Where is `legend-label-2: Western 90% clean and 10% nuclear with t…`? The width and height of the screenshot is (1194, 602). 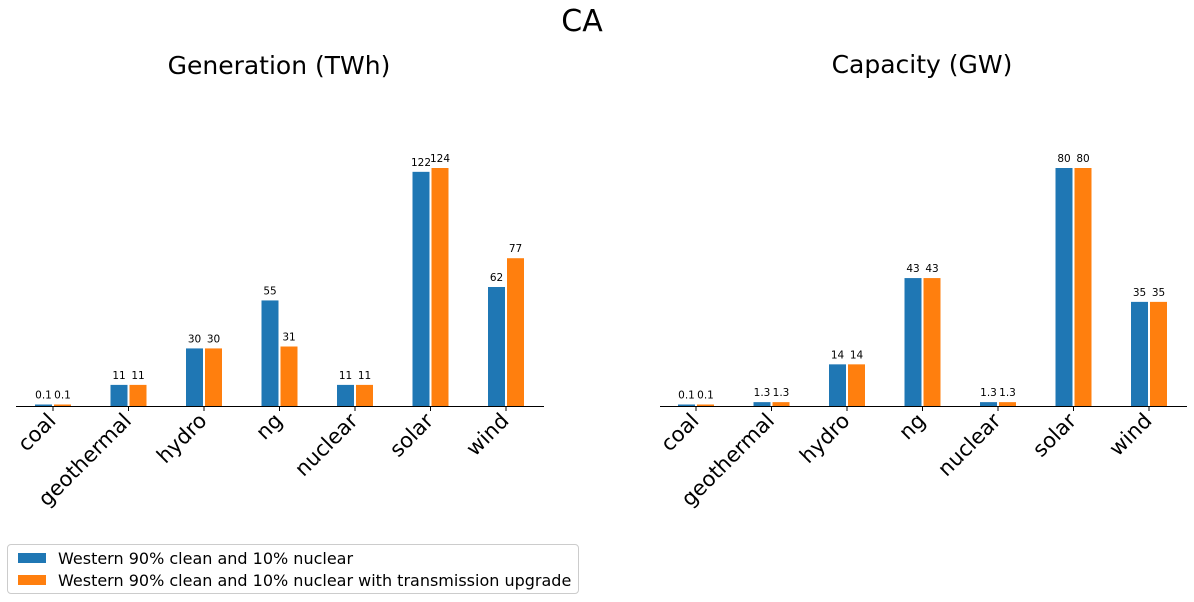
legend-label-2: Western 90% clean and 10% nuclear with t… is located at coordinates (315, 580).